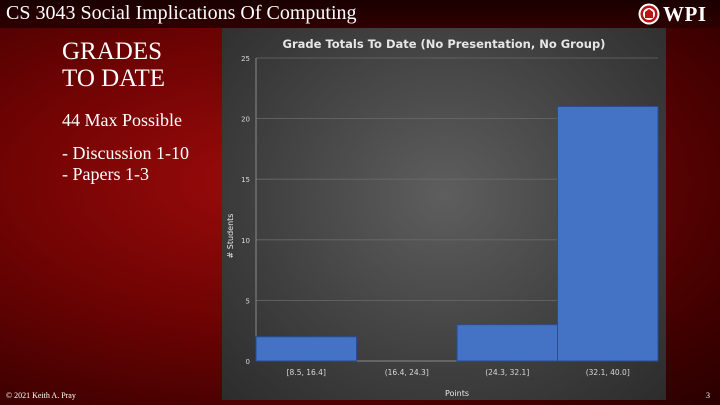 The width and height of the screenshot is (720, 405). I want to click on x-tick-label: (16.4, 24.3], so click(407, 372).